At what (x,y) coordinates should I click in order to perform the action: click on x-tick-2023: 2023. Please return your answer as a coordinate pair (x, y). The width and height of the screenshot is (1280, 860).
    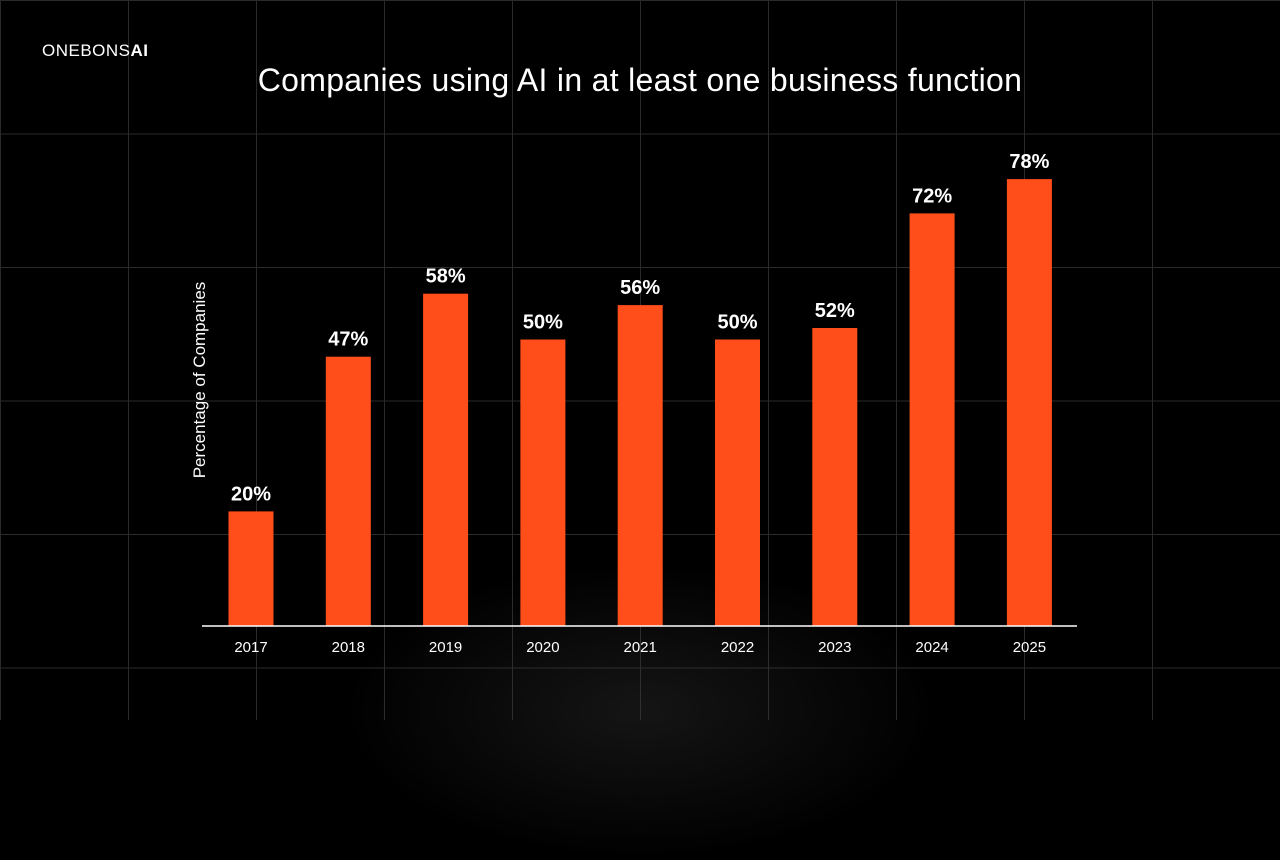
    Looking at the image, I should click on (834, 647).